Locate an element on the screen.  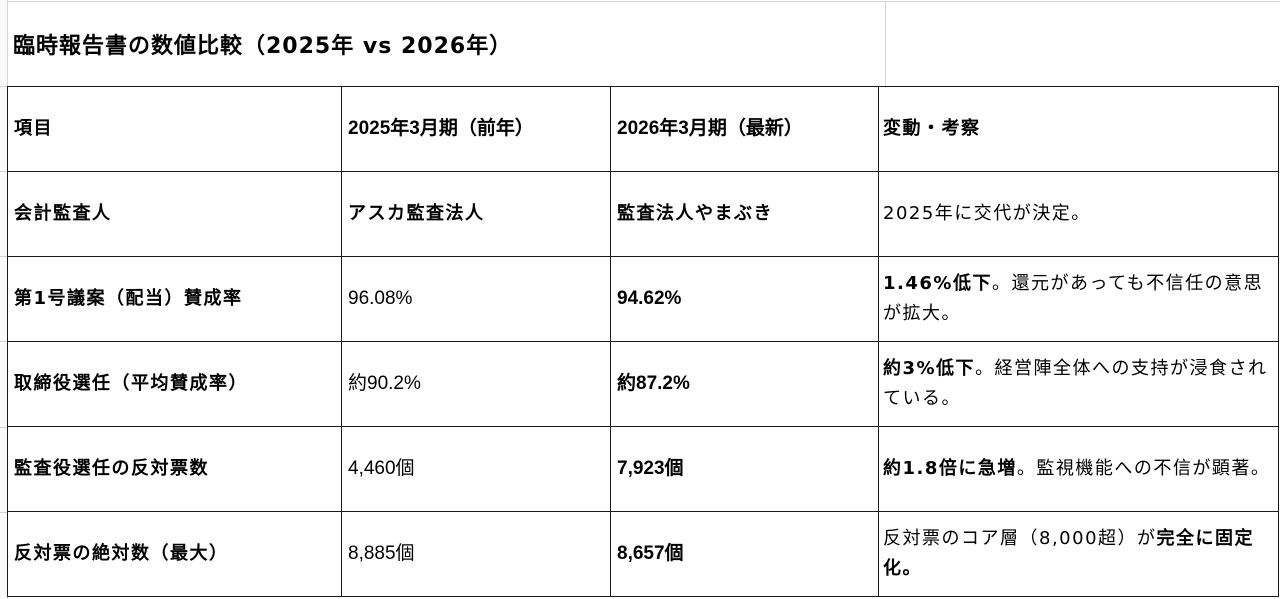
header-label: 2025年3月期（前年） is located at coordinates (441, 128).